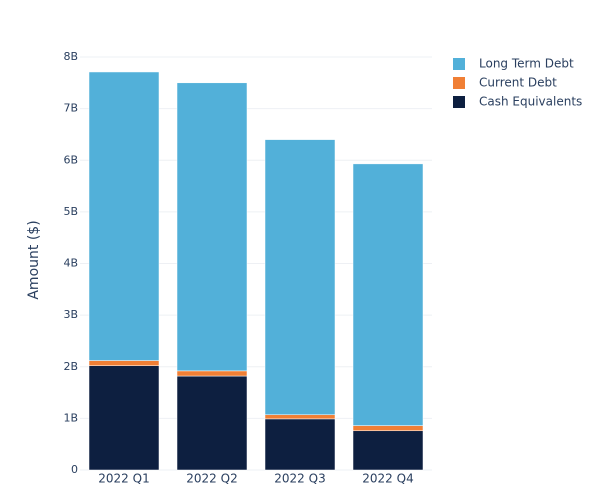  Describe the element at coordinates (70, 366) in the screenshot. I see `y-tick-label: 2B` at that location.